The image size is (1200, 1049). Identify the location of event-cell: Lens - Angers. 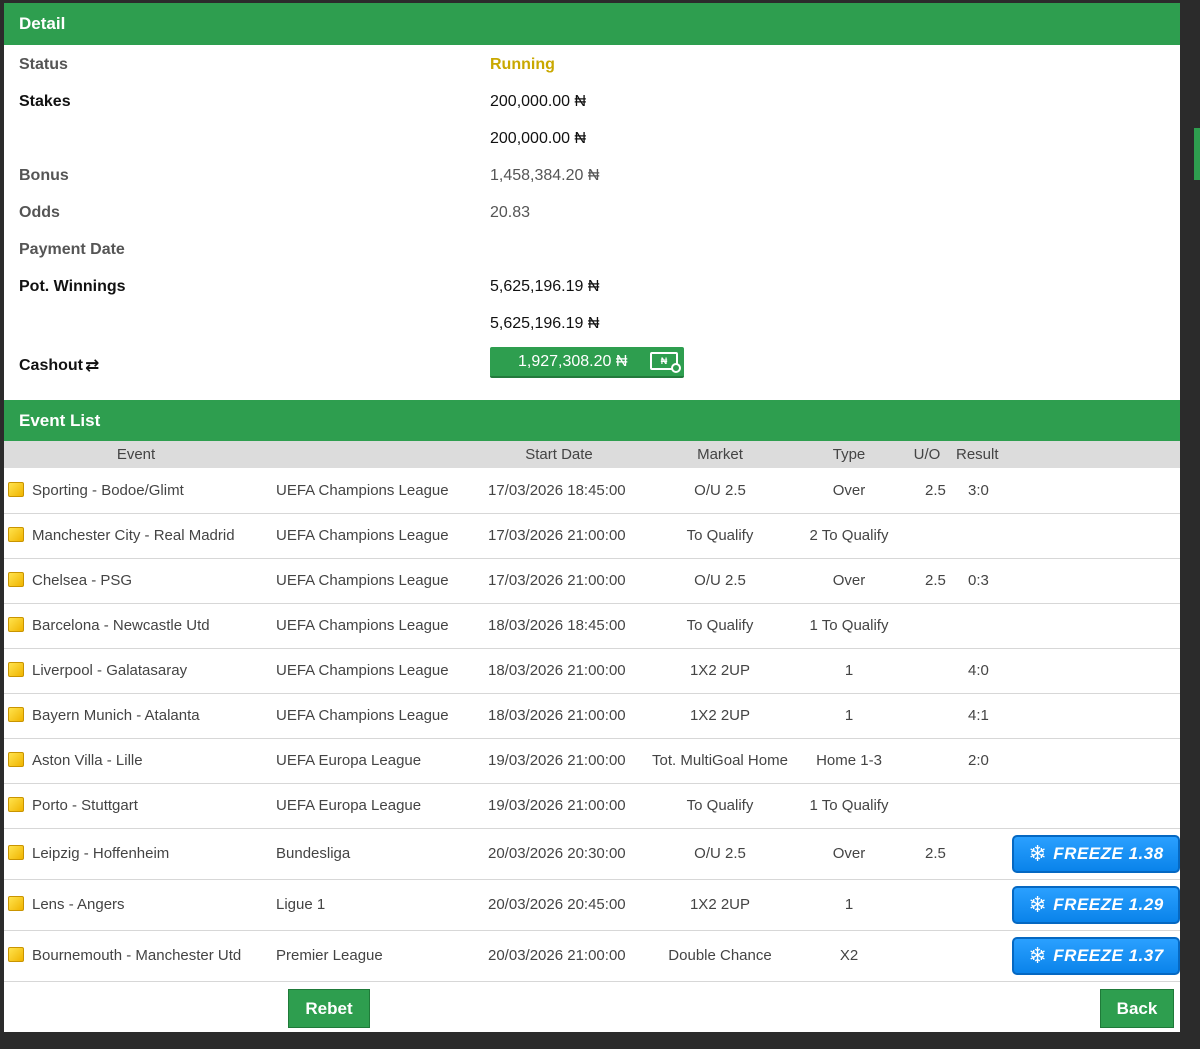
(136, 905).